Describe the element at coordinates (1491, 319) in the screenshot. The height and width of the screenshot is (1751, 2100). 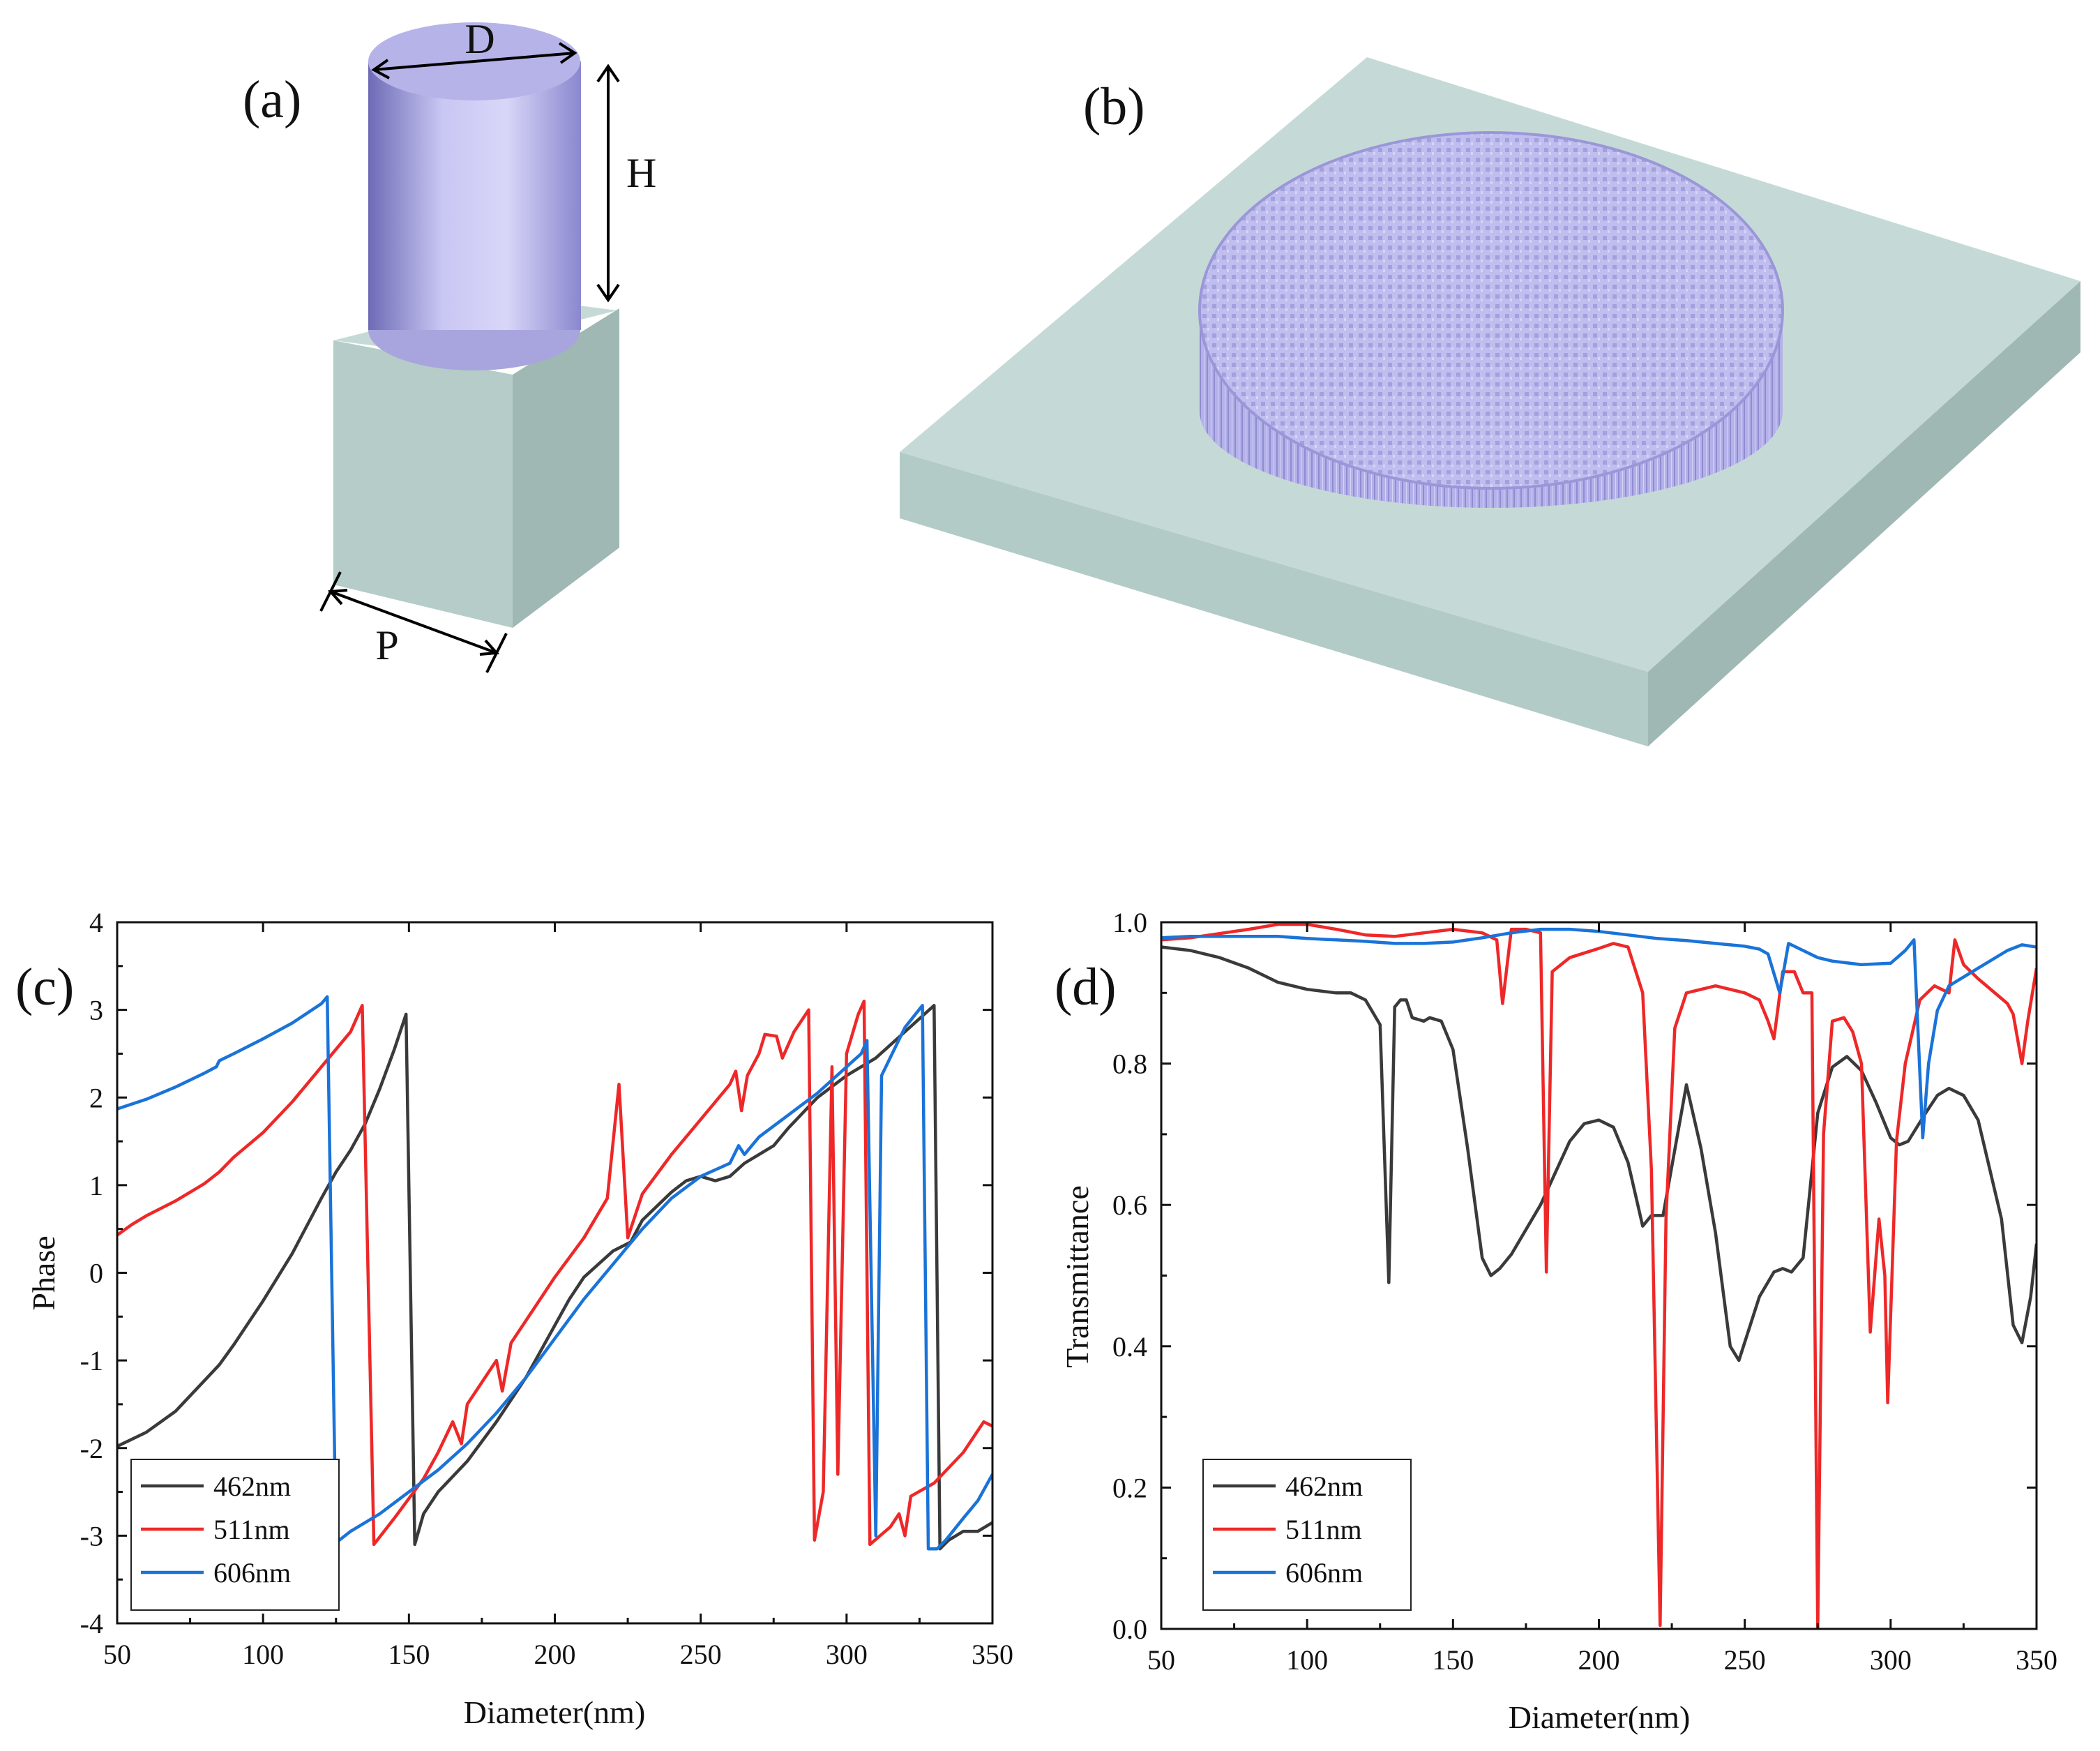
I see `nanopillar-array` at that location.